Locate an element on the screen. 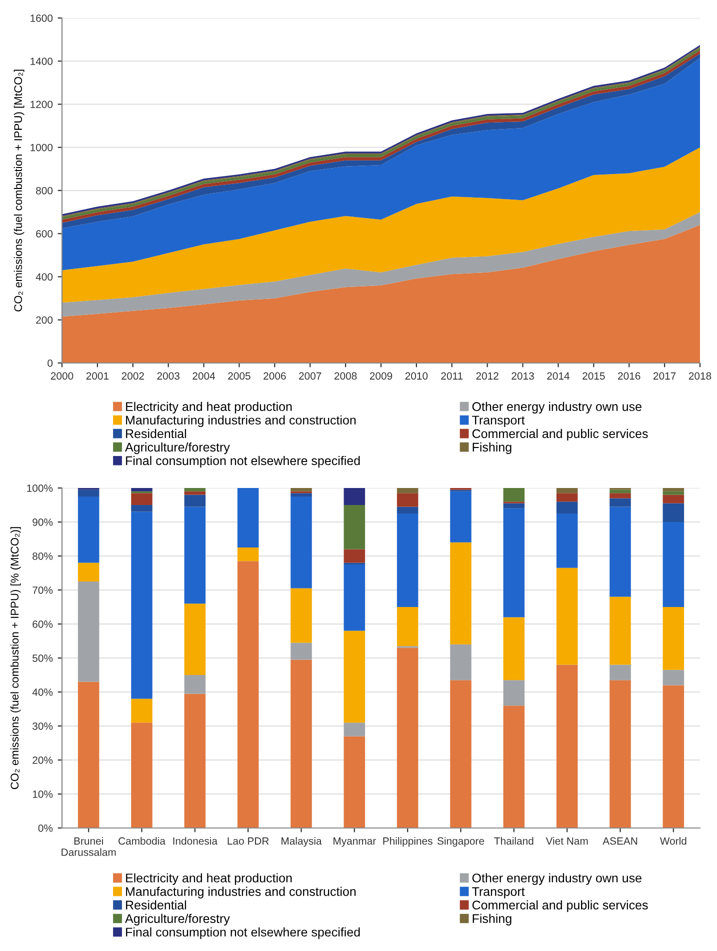 This screenshot has width=717, height=951. y-axis-title: CO₂ emissions (fuel combustion + IPPU) [% (MtCO₂)] is located at coordinates (15, 658).